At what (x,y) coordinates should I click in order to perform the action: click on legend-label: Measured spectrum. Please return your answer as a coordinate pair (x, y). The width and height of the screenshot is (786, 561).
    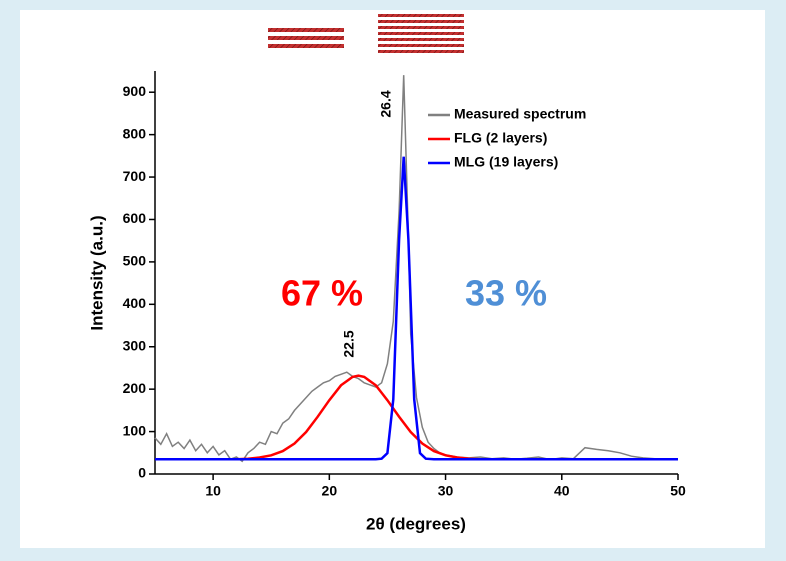
    Looking at the image, I should click on (520, 114).